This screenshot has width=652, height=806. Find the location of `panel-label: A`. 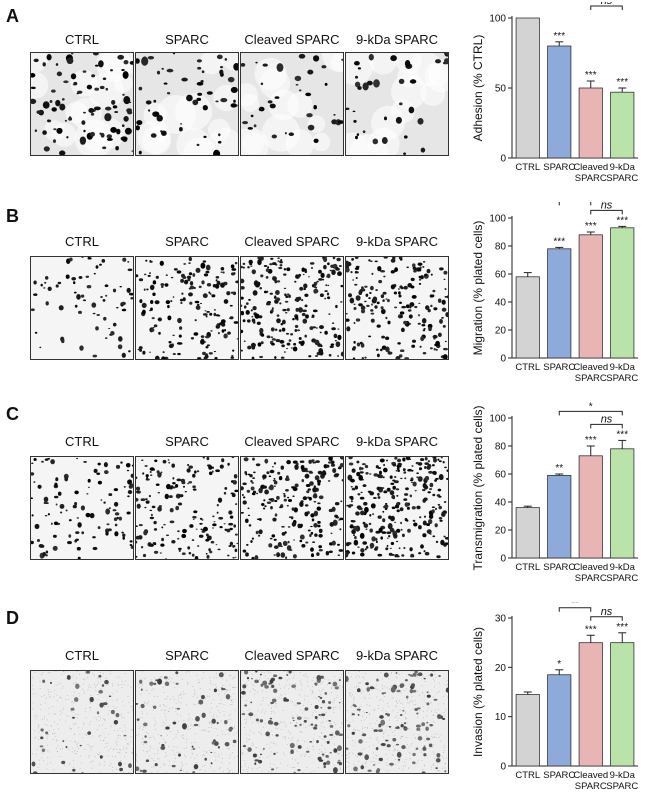

panel-label: A is located at coordinates (12, 16).